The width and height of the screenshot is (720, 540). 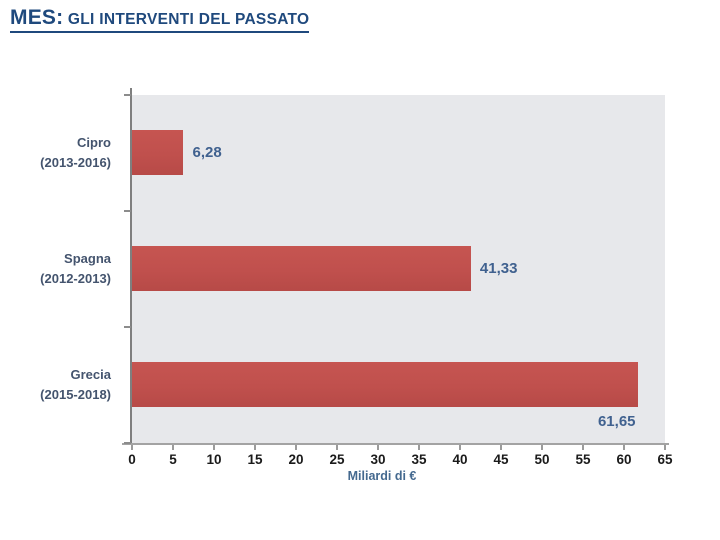 I want to click on category-name: Grecia, so click(x=90, y=374).